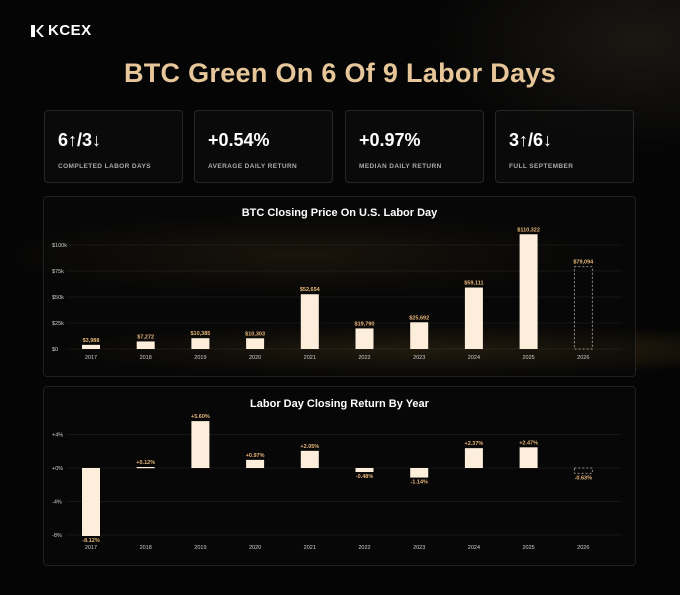  I want to click on data-label: +0.97%, so click(255, 456).